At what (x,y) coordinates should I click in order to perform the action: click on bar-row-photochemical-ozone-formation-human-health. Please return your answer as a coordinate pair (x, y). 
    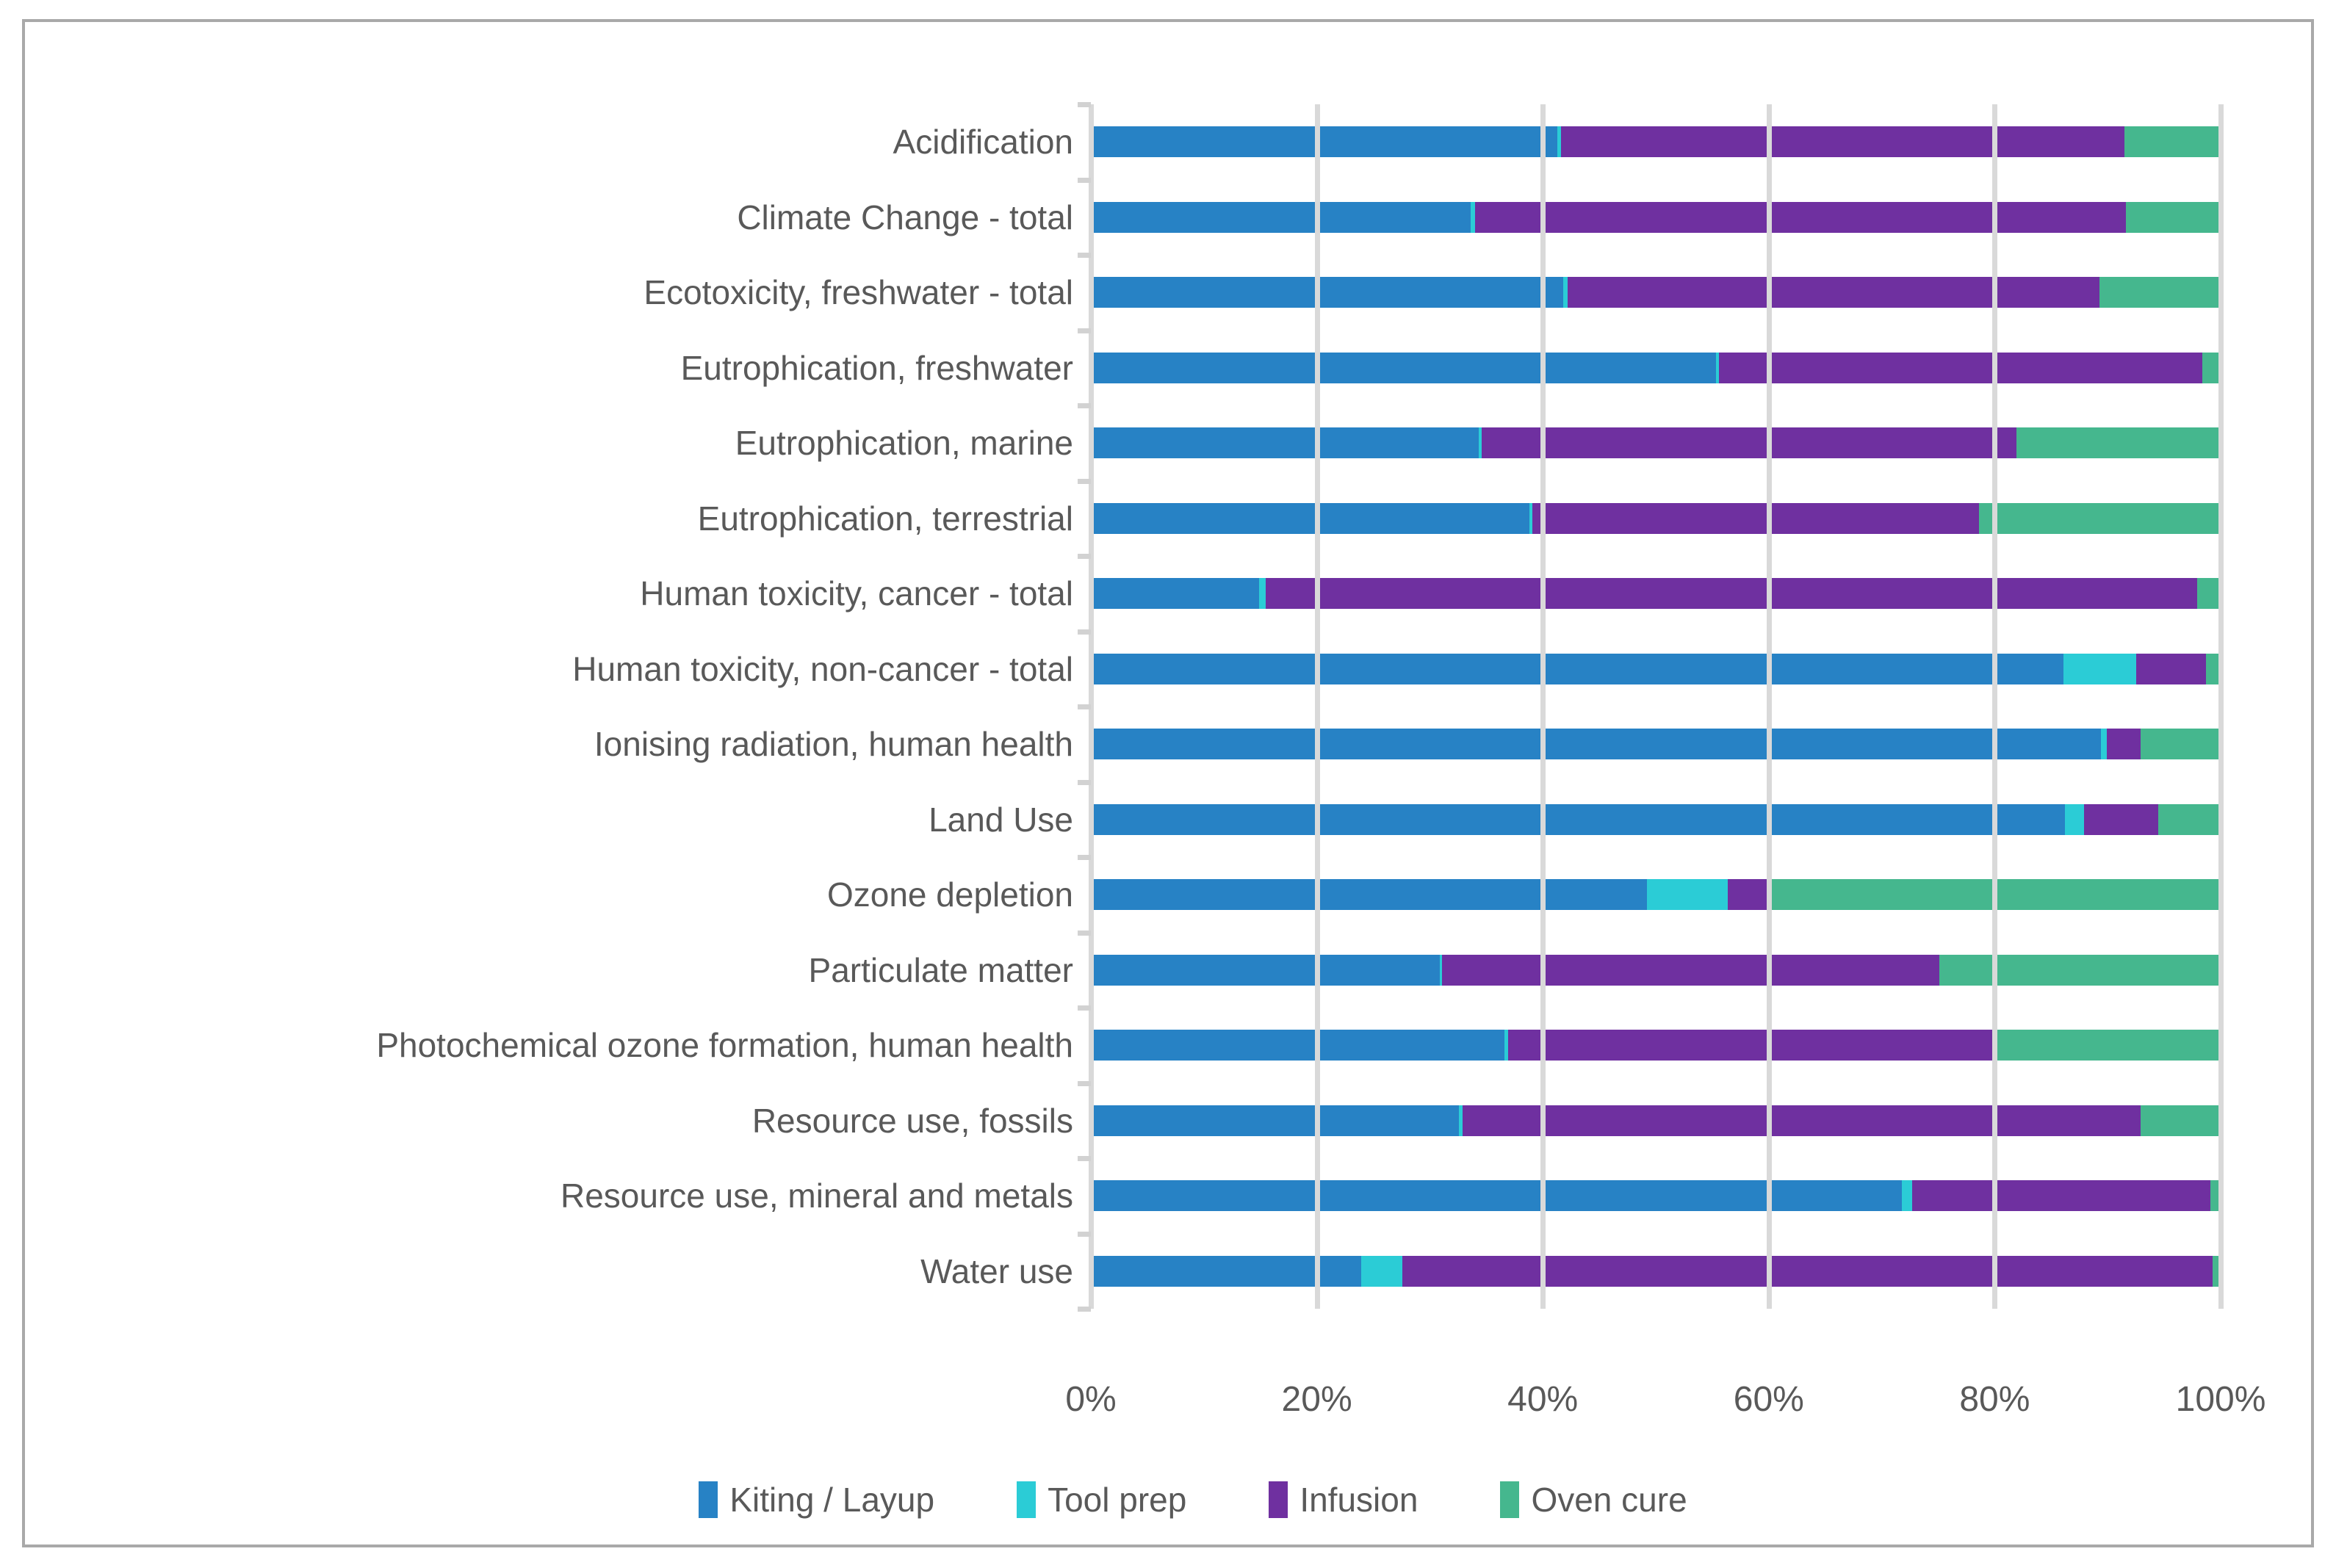
    Looking at the image, I should click on (1656, 1045).